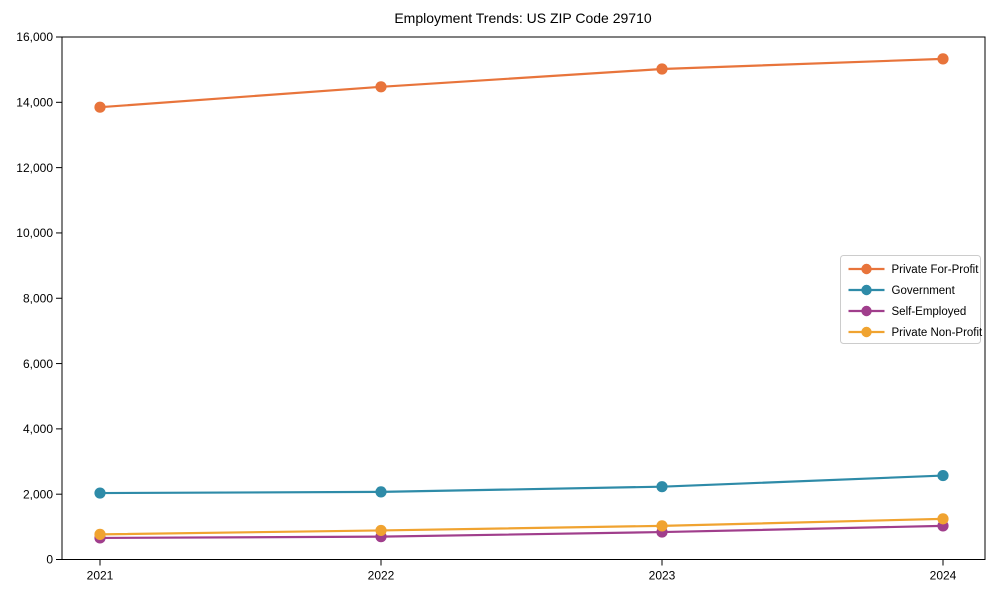  I want to click on data-point-private-non-profit-2023, so click(662, 526).